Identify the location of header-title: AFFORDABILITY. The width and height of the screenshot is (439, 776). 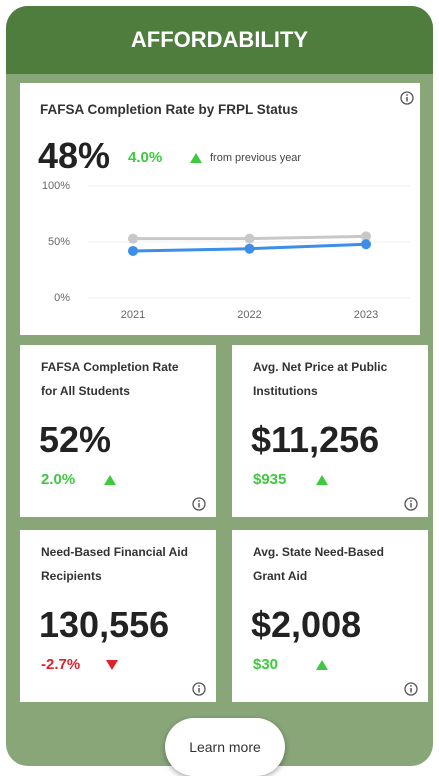
(219, 40).